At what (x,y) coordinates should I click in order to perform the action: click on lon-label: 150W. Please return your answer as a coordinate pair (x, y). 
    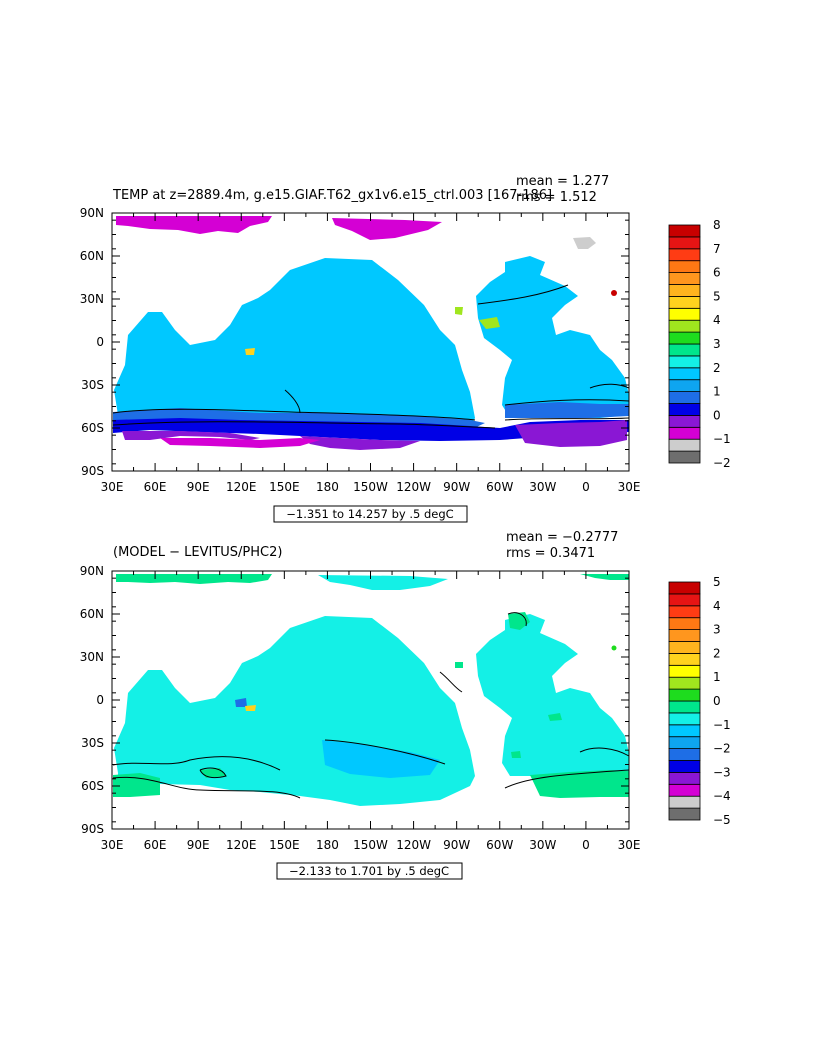
    Looking at the image, I should click on (370, 487).